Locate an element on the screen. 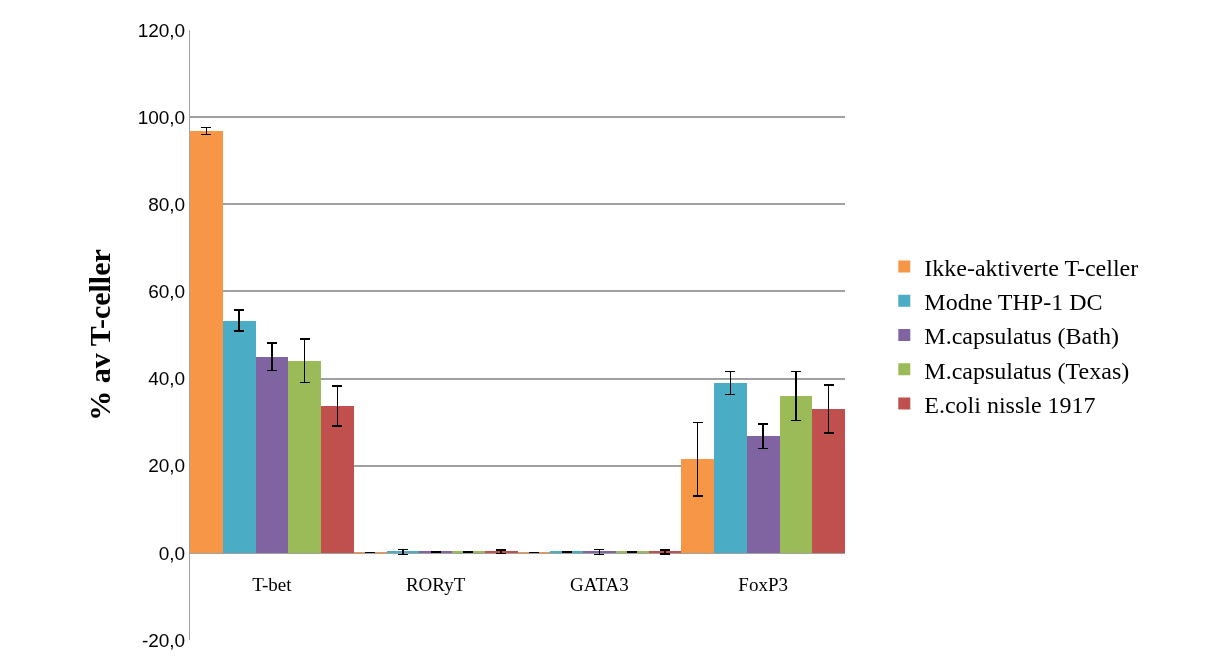 The height and width of the screenshot is (669, 1225). y-tick-label: 0,0 is located at coordinates (172, 553).